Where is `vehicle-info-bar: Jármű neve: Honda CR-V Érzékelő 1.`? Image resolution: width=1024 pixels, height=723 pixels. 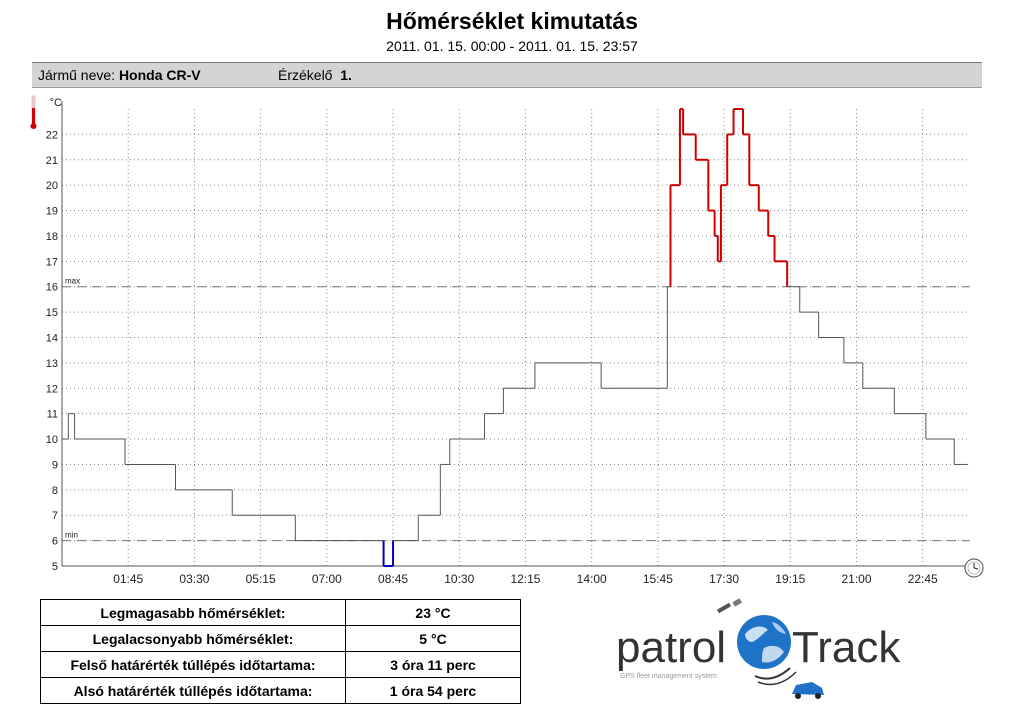 vehicle-info-bar: Jármű neve: Honda CR-V Érzékelő 1. is located at coordinates (507, 75).